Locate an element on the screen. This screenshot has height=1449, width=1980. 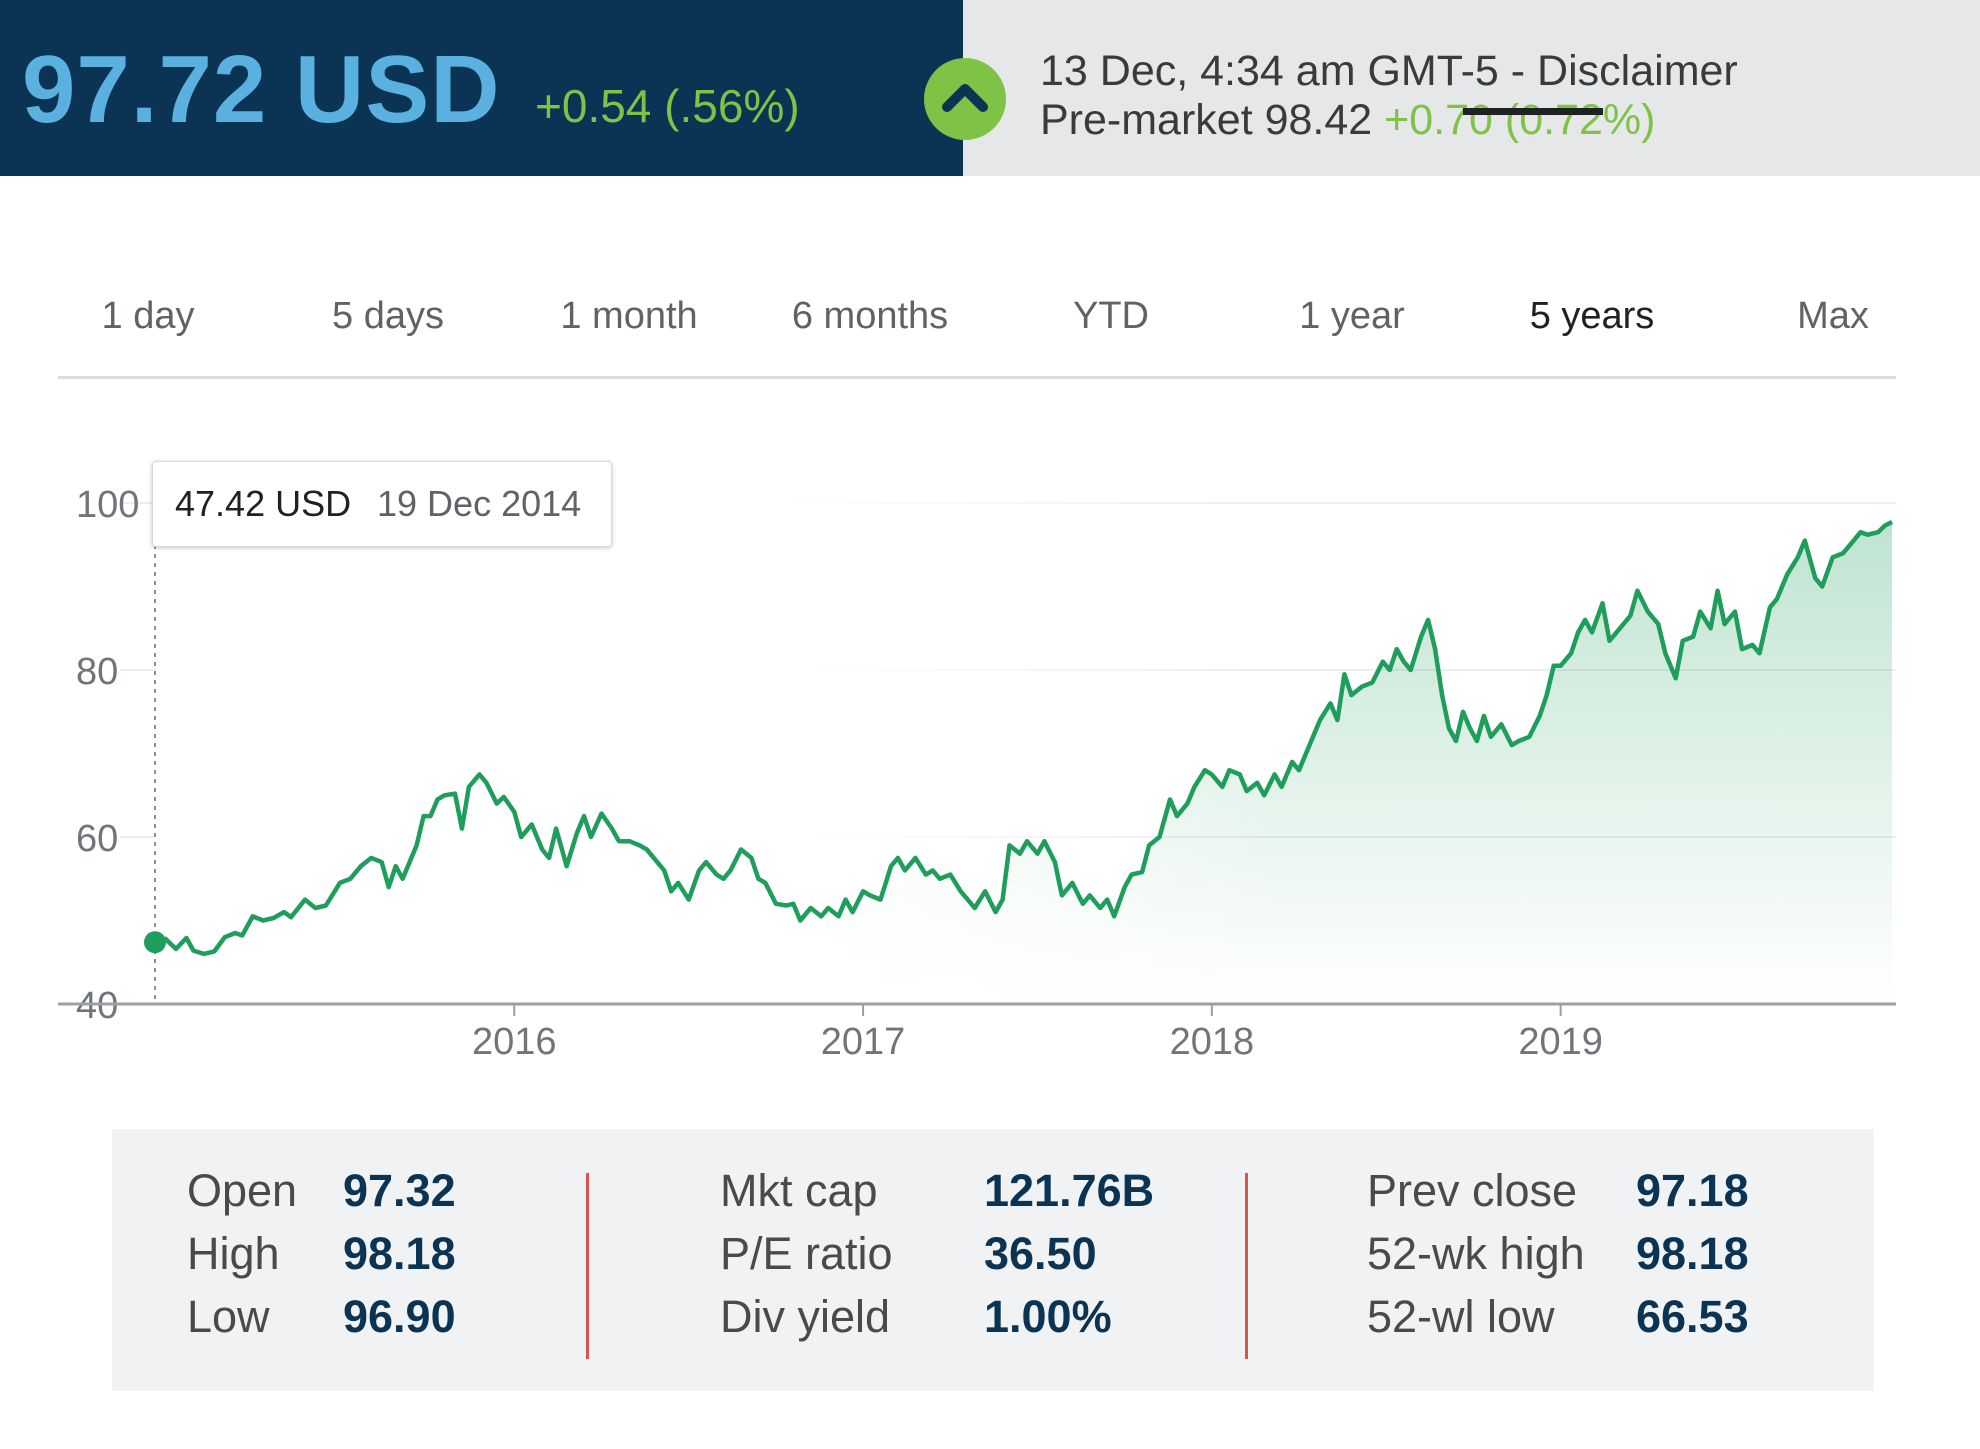
premarket-price: Pre-market 98.42 is located at coordinates (1206, 120).